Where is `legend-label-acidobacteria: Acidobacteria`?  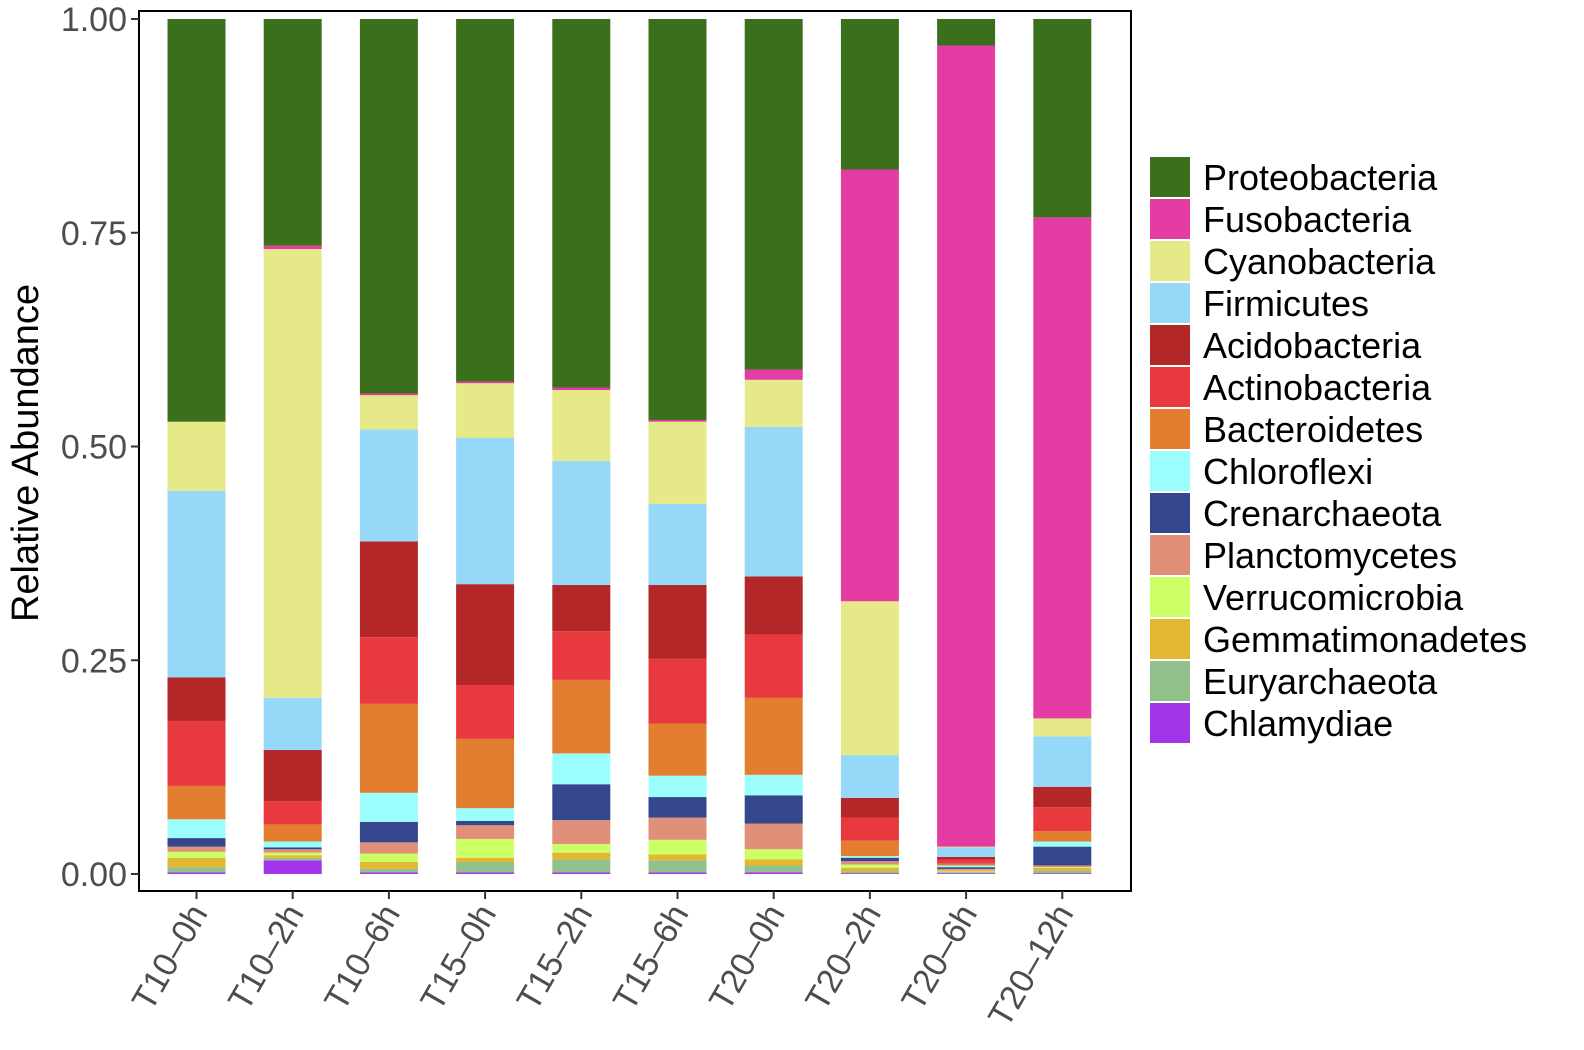 legend-label-acidobacteria: Acidobacteria is located at coordinates (1312, 345).